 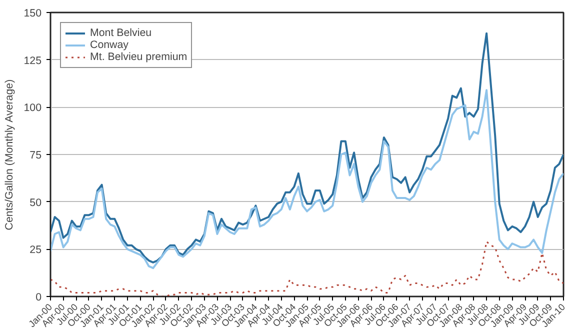 What do you see at coordinates (36, 250) in the screenshot?
I see `y-tick-label: 25` at bounding box center [36, 250].